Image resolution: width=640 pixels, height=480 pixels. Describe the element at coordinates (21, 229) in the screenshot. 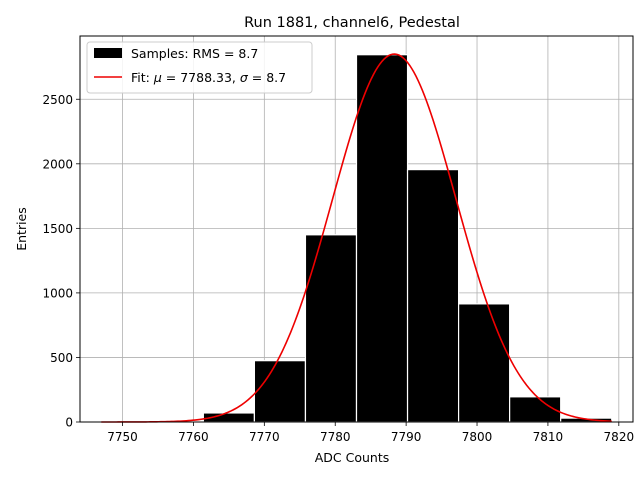

I see `y-axis-label: Entries` at that location.